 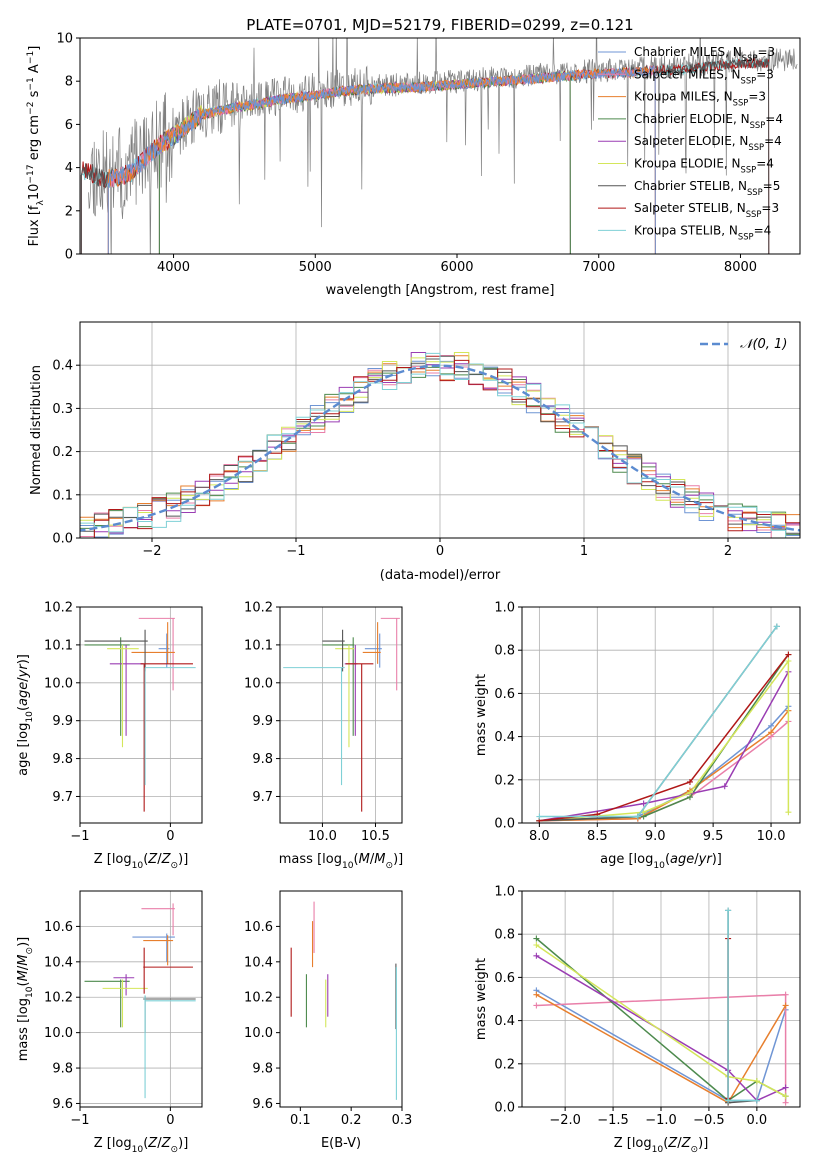 I want to click on y-axis-label: Normed distribution, so click(x=36, y=430).